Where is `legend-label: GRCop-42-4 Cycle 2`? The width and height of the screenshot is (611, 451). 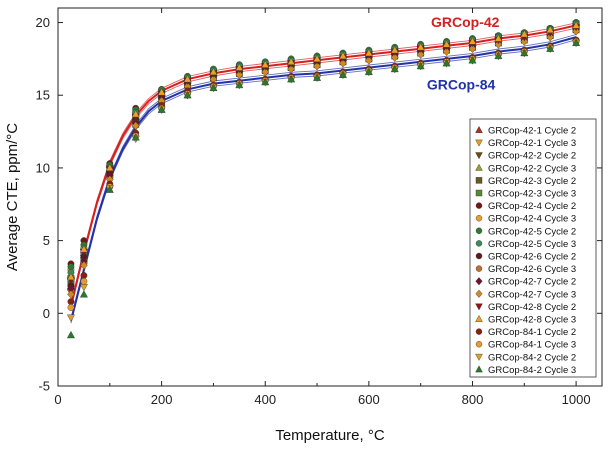
legend-label: GRCop-42-4 Cycle 2 is located at coordinates (532, 206).